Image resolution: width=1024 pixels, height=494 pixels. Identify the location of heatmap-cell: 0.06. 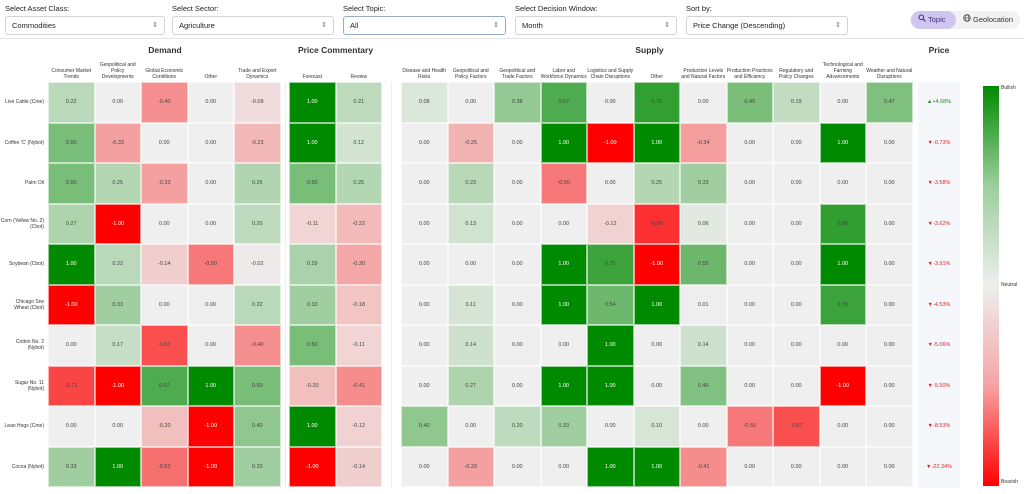
(703, 223).